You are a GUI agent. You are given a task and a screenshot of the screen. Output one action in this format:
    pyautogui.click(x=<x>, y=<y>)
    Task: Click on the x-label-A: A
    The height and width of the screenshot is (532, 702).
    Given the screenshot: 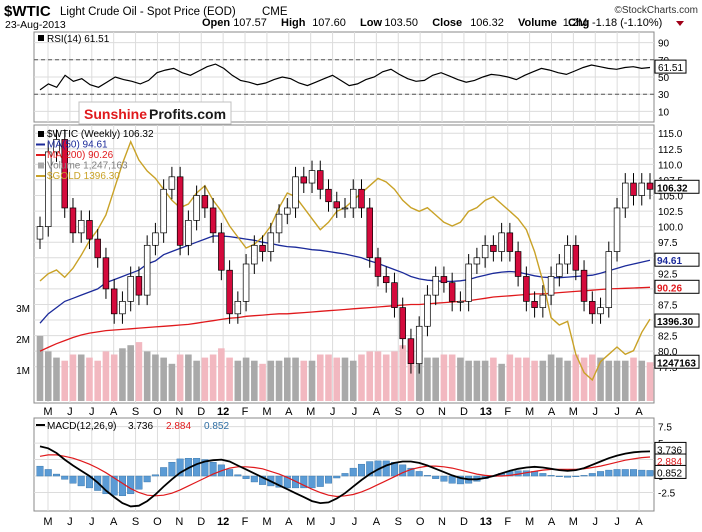 What is the action you would take?
    pyautogui.click(x=377, y=522)
    